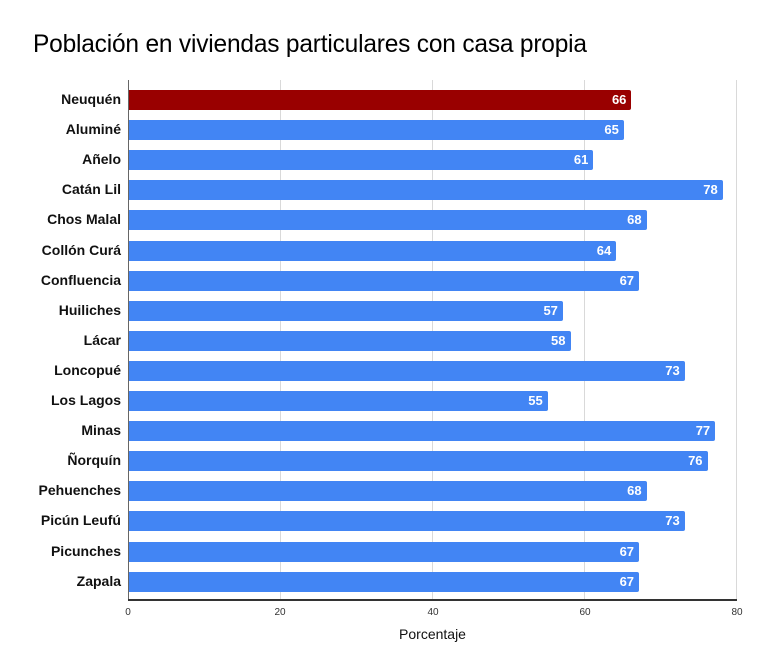 This screenshot has height=658, width=770. What do you see at coordinates (376, 130) in the screenshot?
I see `bar: 65` at bounding box center [376, 130].